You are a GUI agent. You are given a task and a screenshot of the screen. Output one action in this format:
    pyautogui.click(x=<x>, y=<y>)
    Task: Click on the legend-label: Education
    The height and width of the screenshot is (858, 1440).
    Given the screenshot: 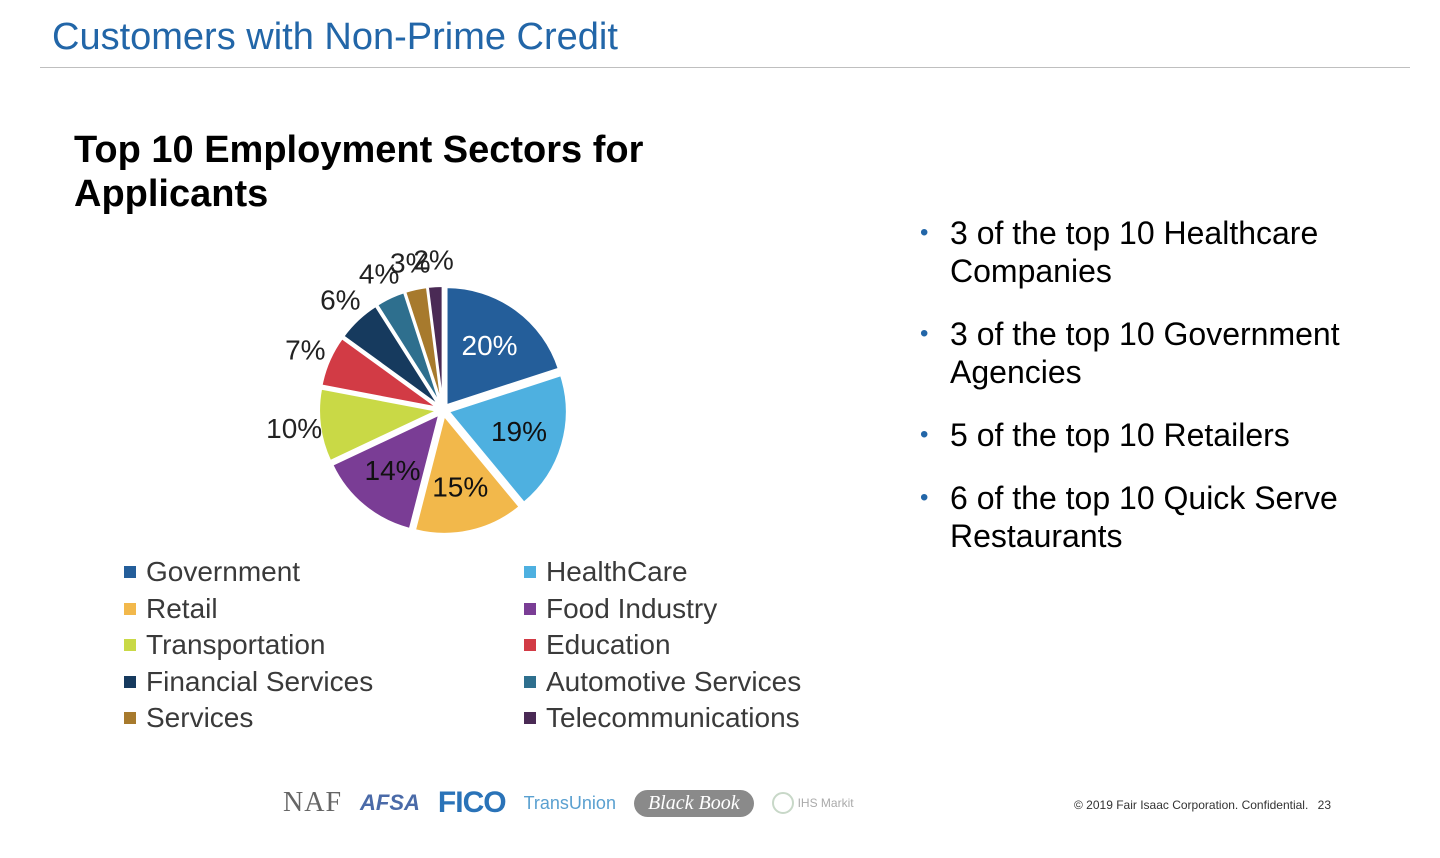 What is the action you would take?
    pyautogui.click(x=608, y=645)
    